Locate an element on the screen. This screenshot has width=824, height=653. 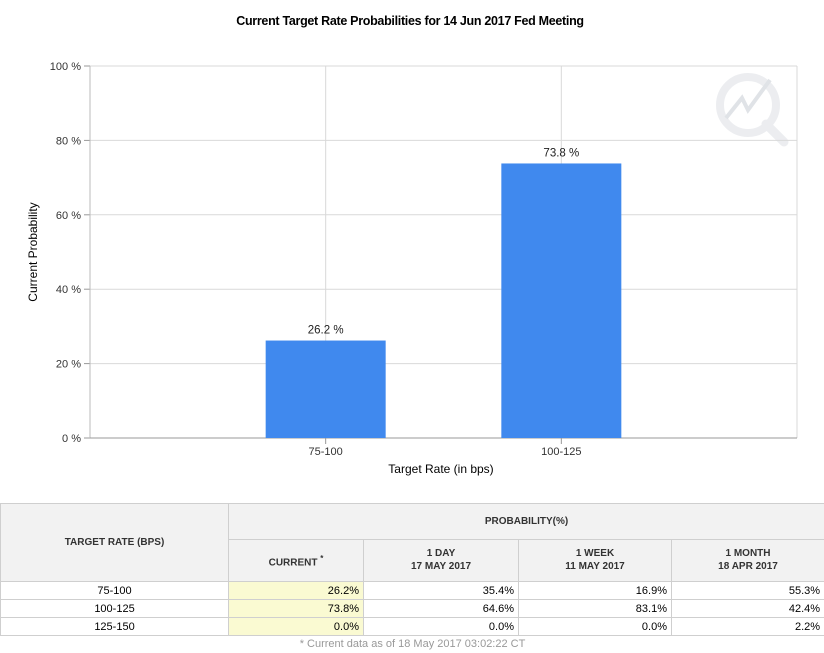
column-header-current: CURRENT * is located at coordinates (296, 560).